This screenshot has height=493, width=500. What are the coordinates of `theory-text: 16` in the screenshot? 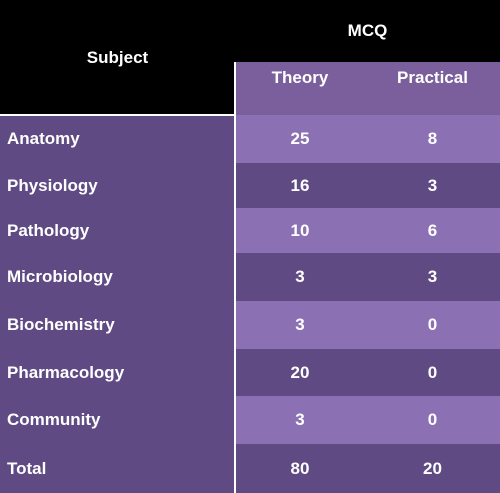 It's located at (300, 185).